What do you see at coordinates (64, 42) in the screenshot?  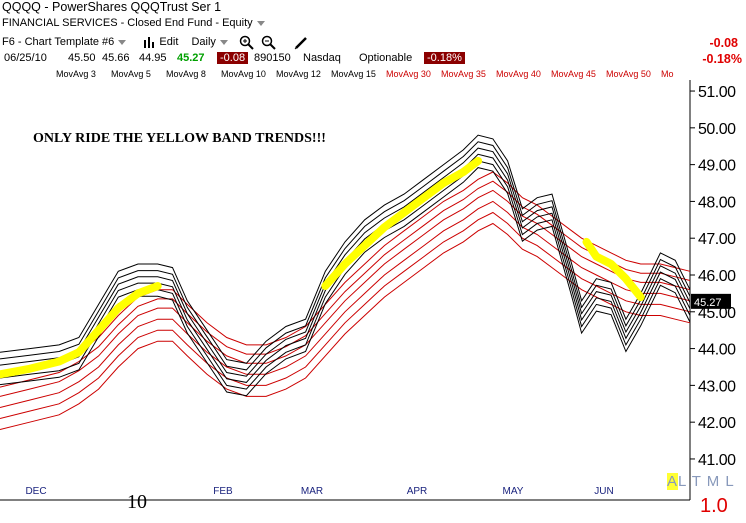 I see `template-selector: F6 - Chart Template #6` at bounding box center [64, 42].